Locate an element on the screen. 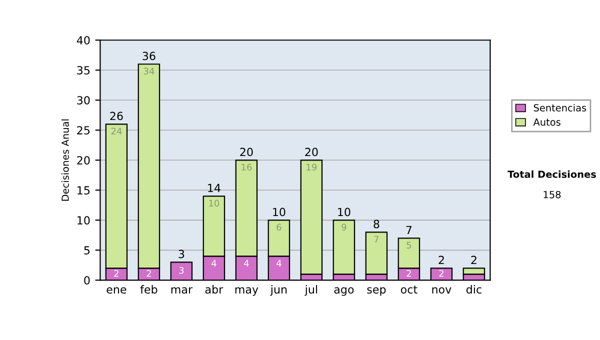 The width and height of the screenshot is (600, 340). data-label: 7 is located at coordinates (376, 239).